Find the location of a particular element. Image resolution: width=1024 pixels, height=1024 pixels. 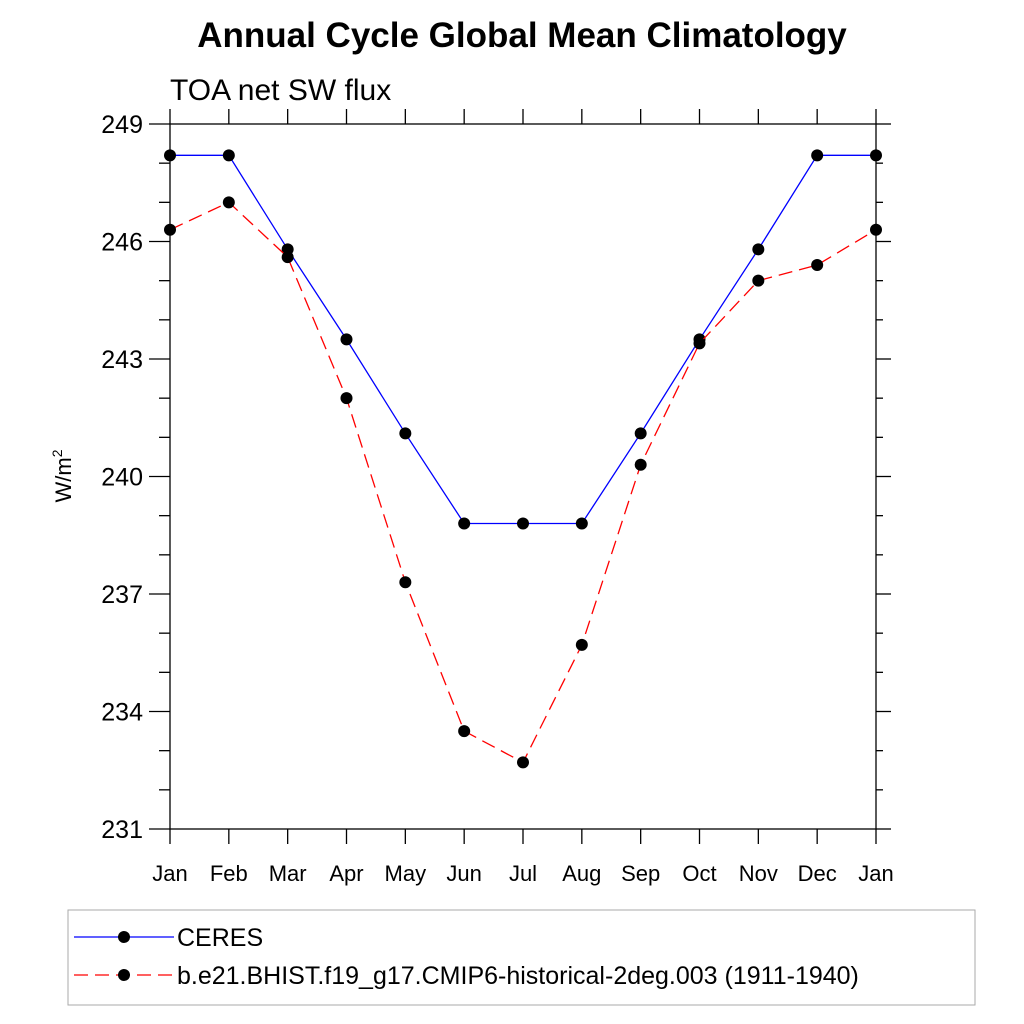

x-tick-label: Sep is located at coordinates (640, 873).